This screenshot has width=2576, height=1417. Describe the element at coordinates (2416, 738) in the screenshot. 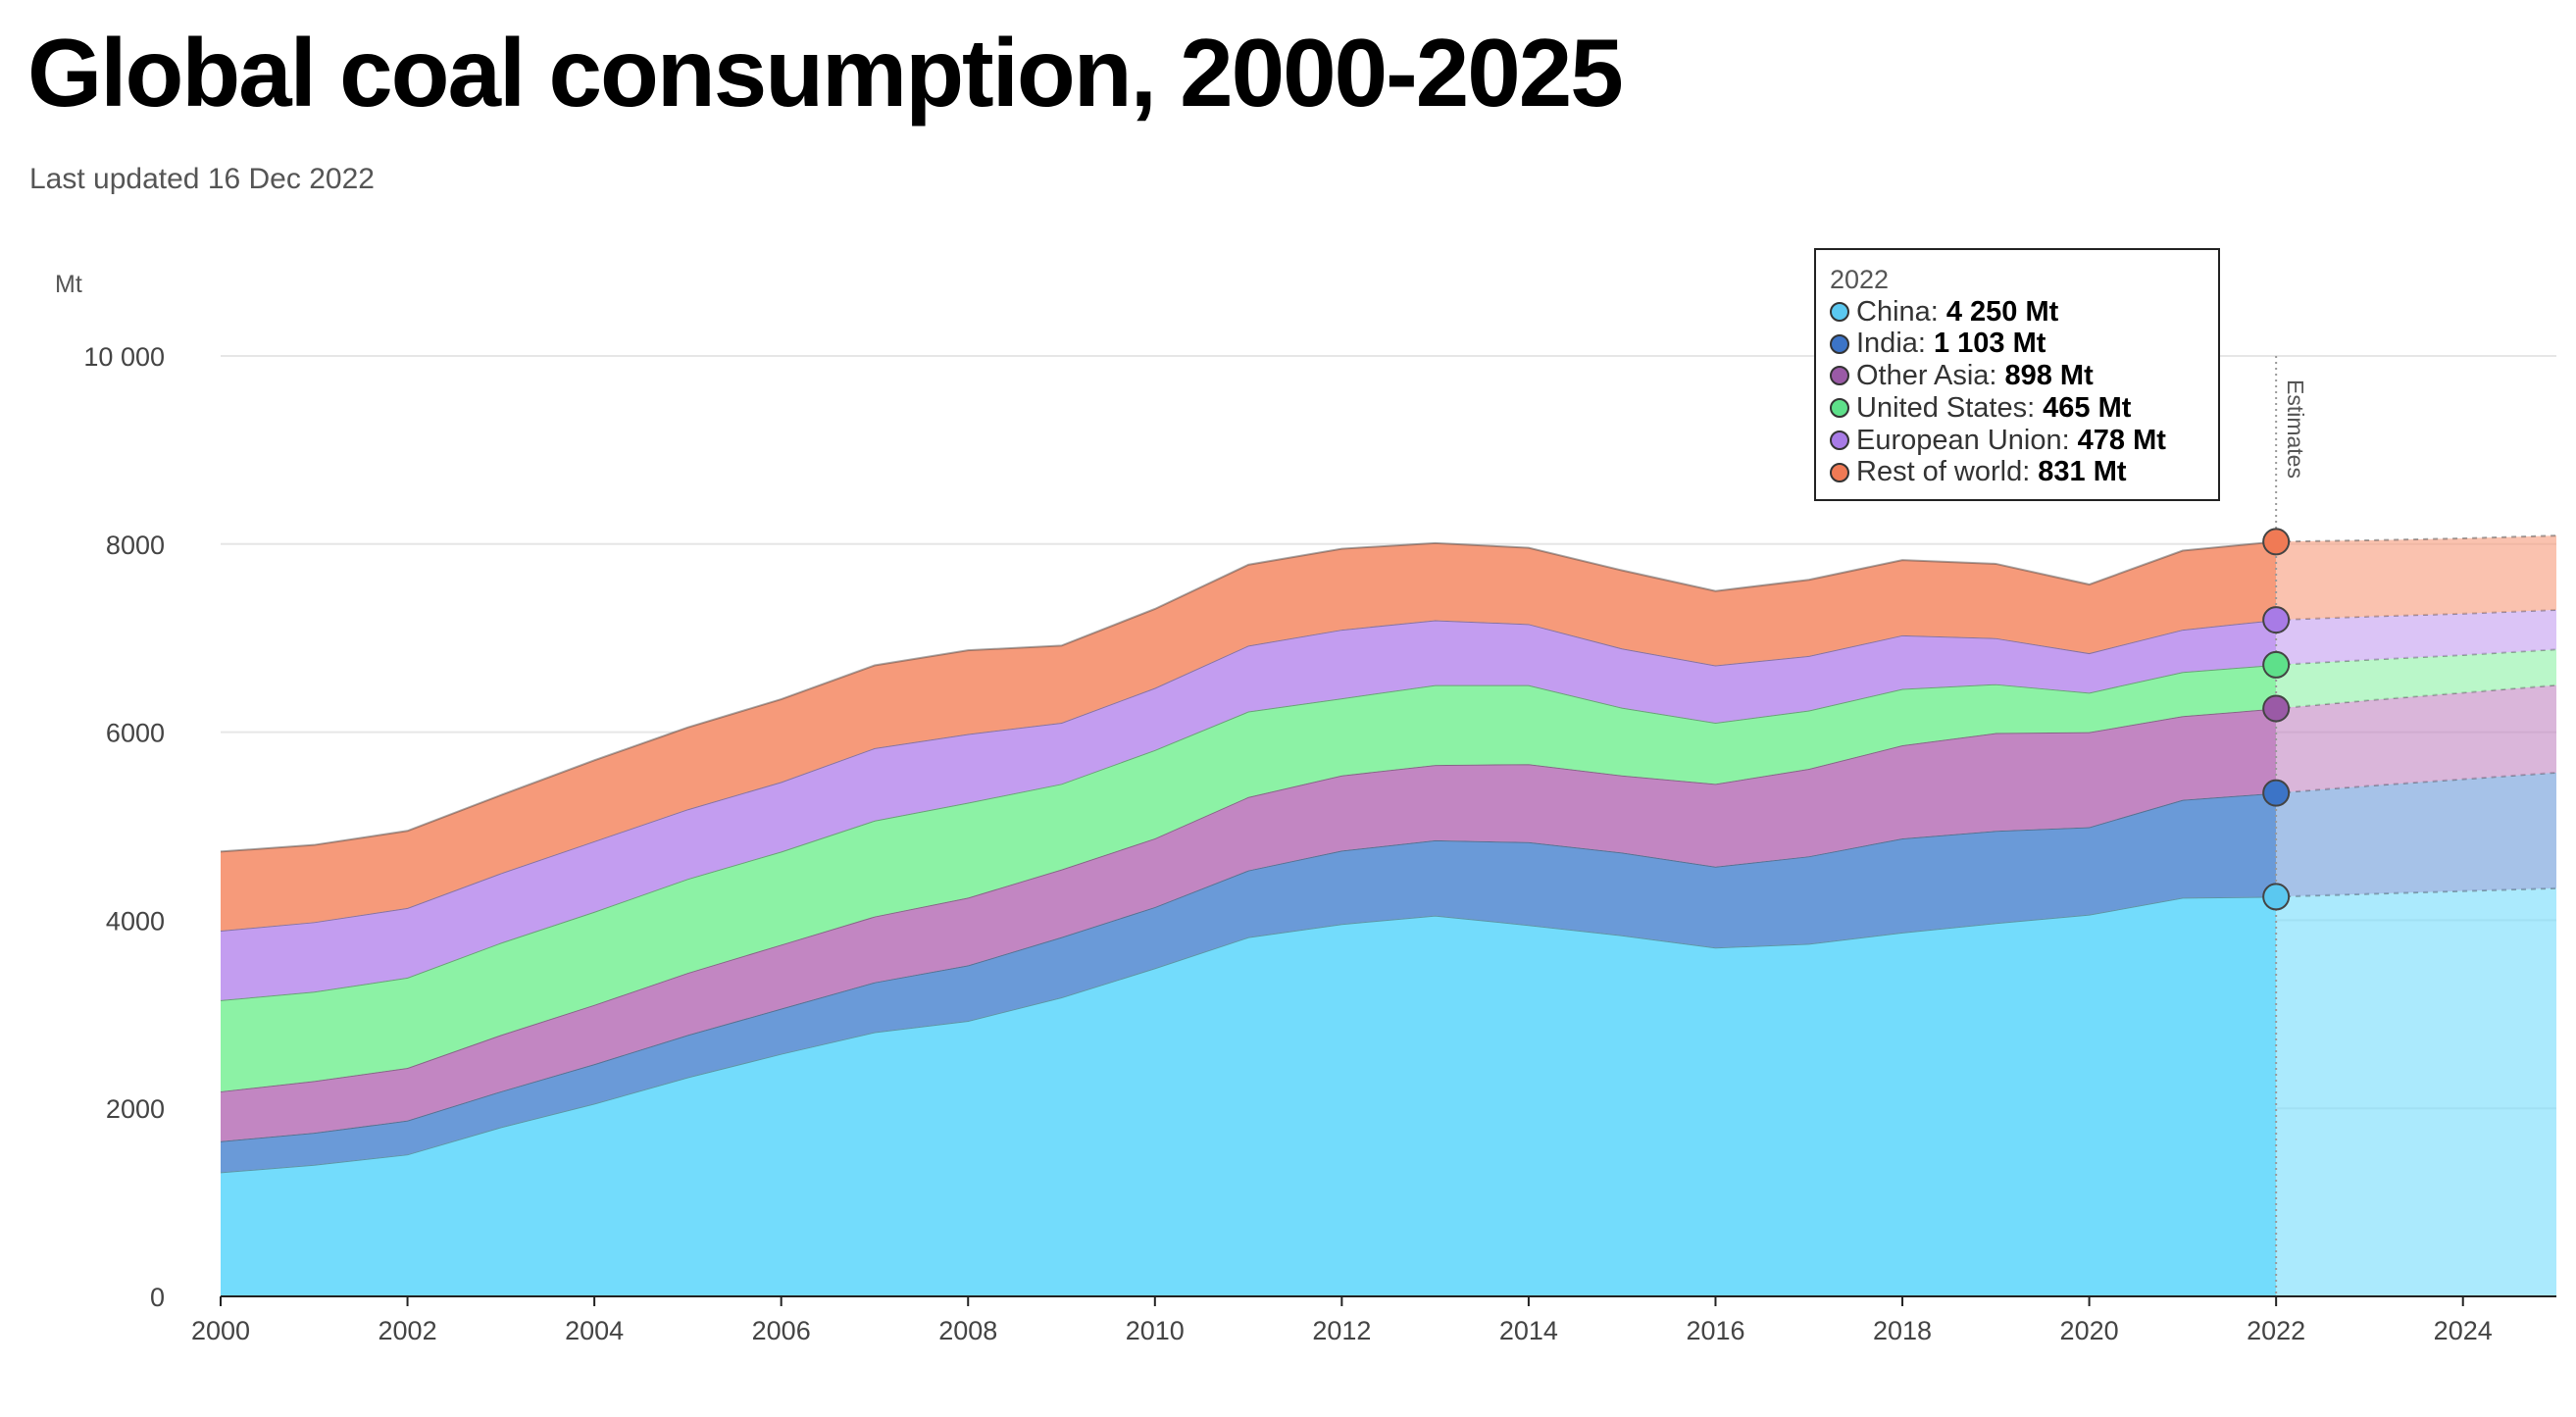

I see `area-estimate-other-asia` at that location.